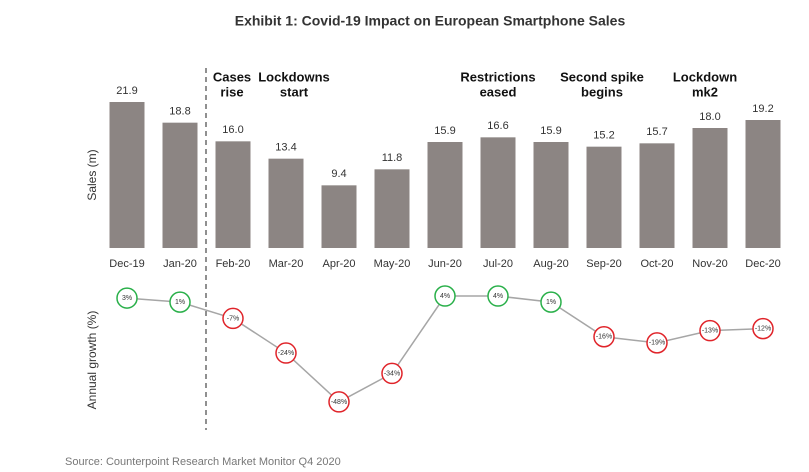 Image resolution: width=809 pixels, height=472 pixels. I want to click on annotation: mk2, so click(705, 91).